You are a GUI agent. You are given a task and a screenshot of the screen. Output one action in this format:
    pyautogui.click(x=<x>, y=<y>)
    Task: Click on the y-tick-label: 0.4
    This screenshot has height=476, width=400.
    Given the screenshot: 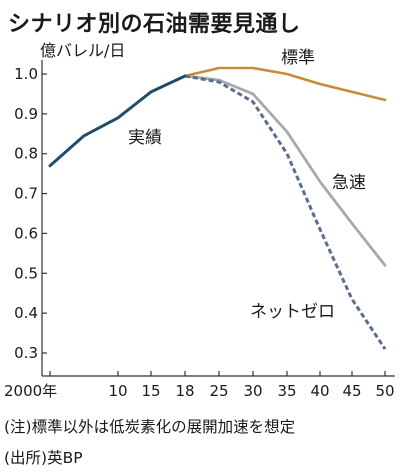 What is the action you would take?
    pyautogui.click(x=26, y=313)
    